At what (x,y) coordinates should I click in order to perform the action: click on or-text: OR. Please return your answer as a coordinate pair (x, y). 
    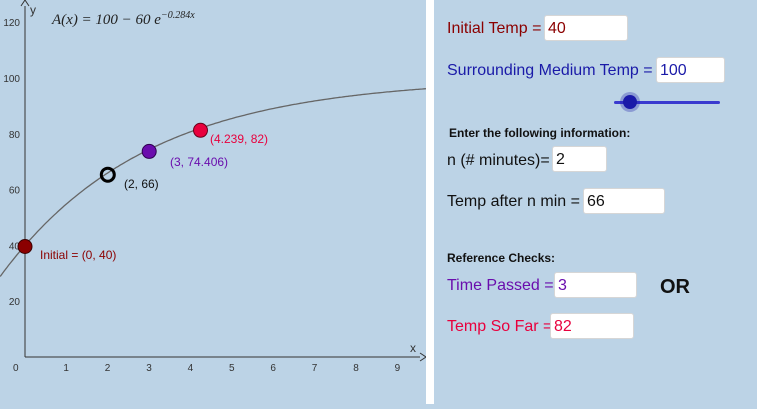
    Looking at the image, I should click on (675, 287).